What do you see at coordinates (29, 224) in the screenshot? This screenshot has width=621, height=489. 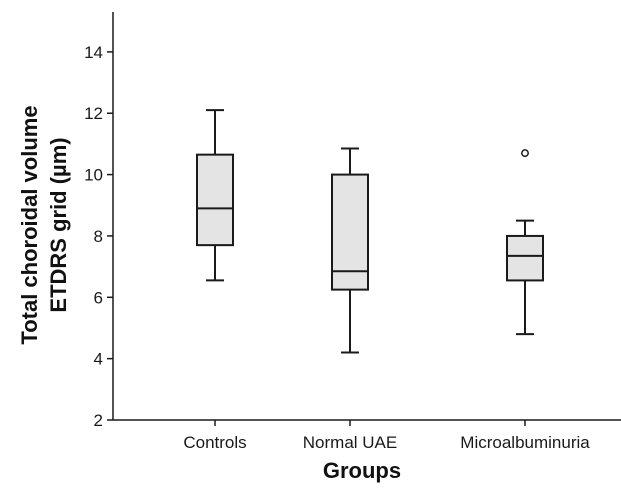 I see `y-axis-title-line-1: Total choroidal volume` at bounding box center [29, 224].